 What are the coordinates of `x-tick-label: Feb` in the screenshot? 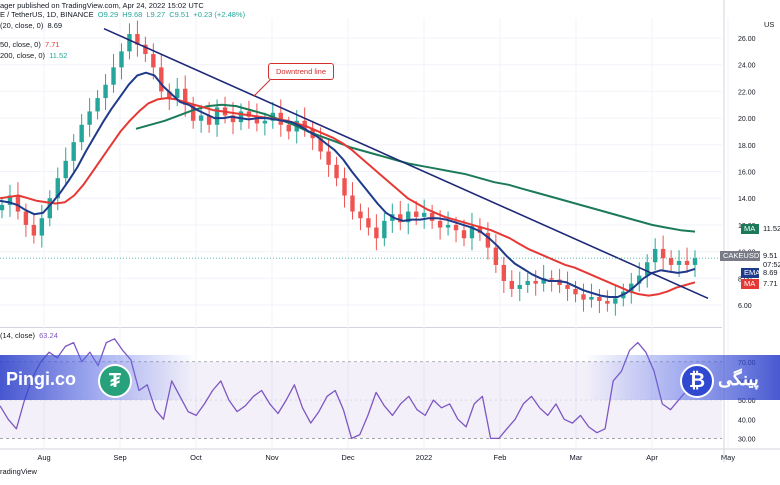 It's located at (500, 457).